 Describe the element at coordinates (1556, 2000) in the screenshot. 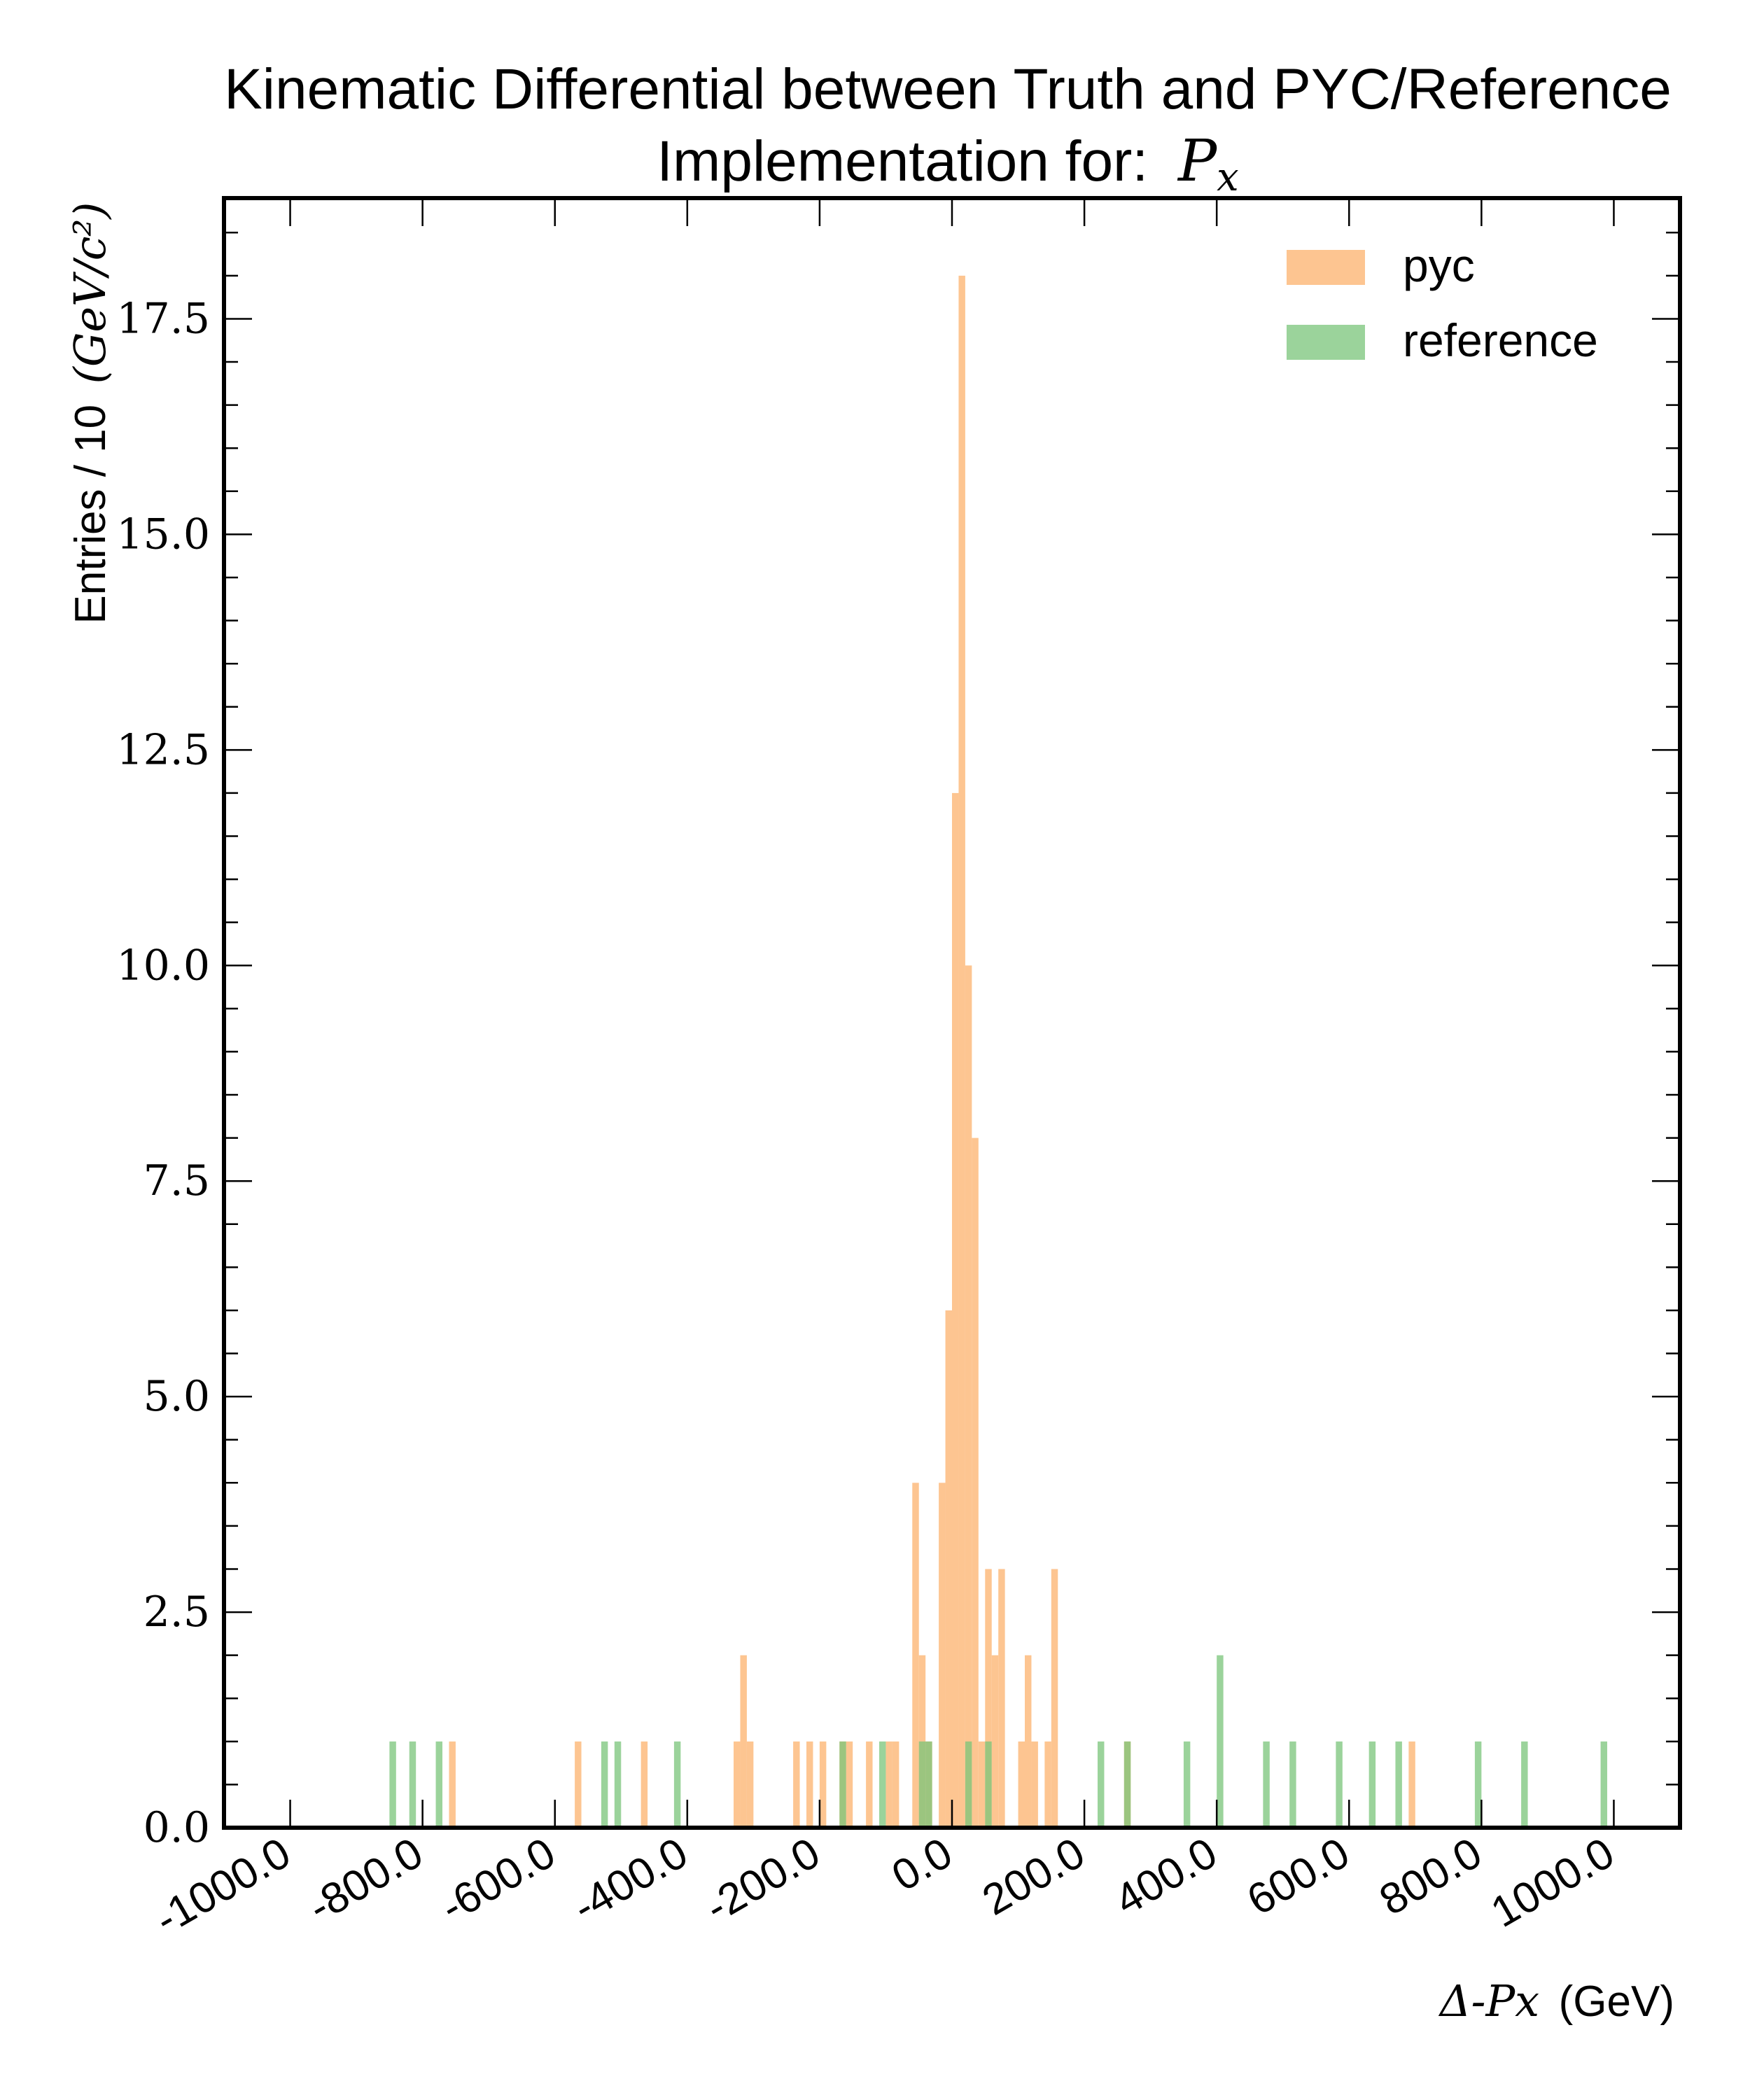

I see `x-axis-label: Δ-Px (GeV)` at that location.